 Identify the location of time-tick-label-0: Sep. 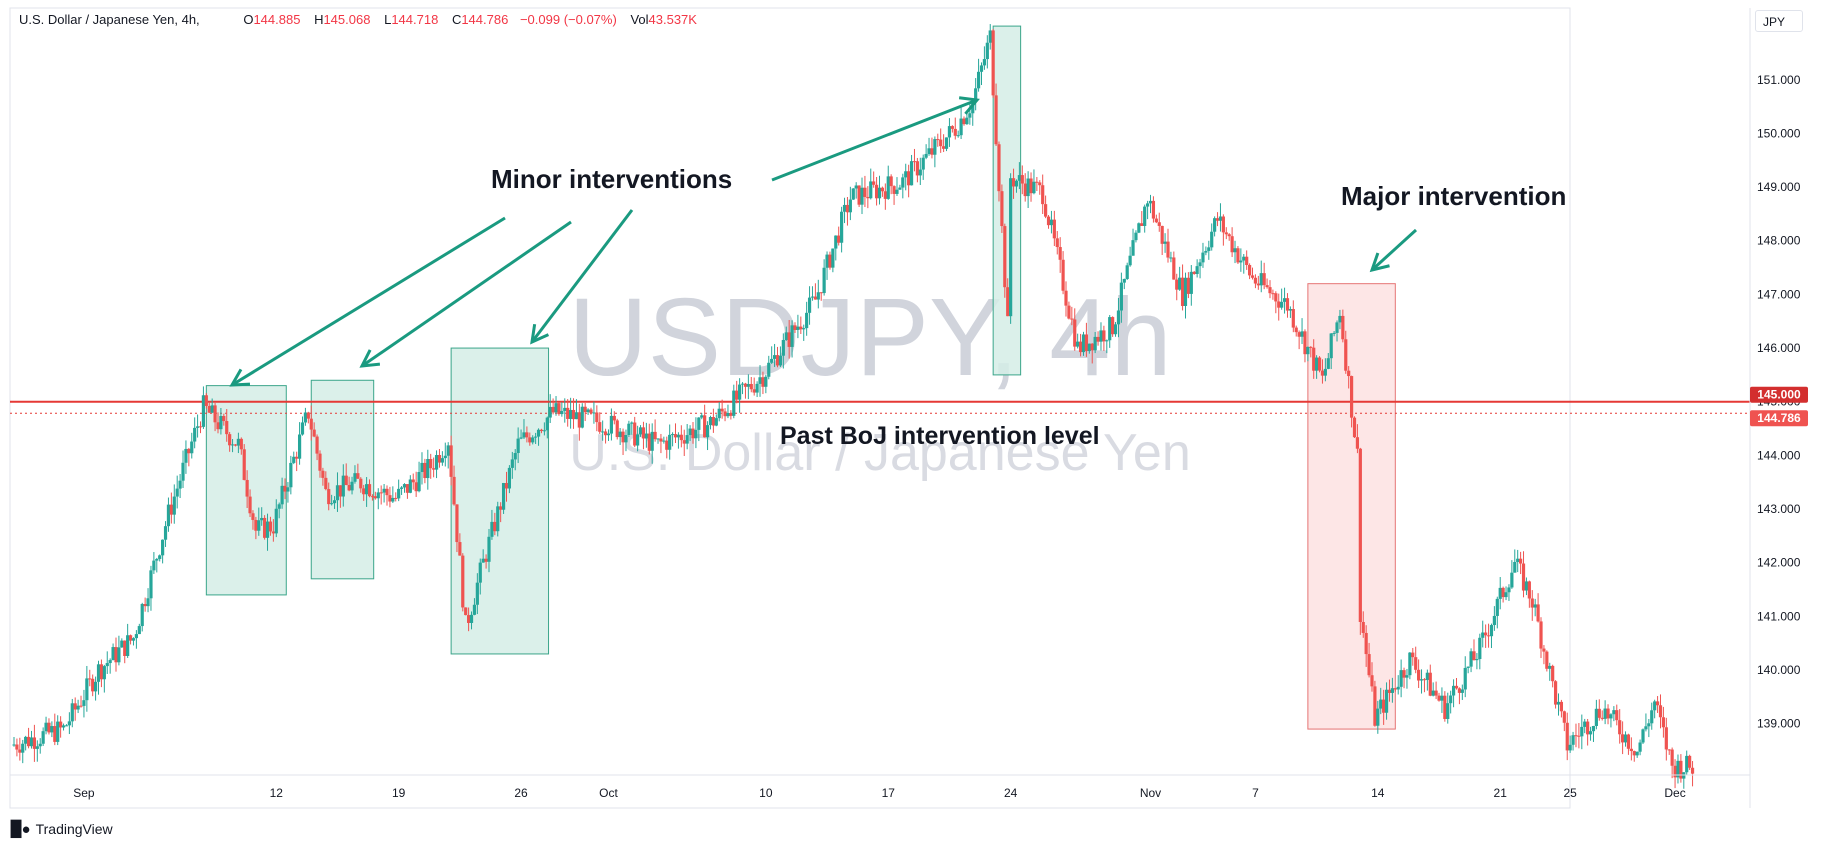
(84, 793).